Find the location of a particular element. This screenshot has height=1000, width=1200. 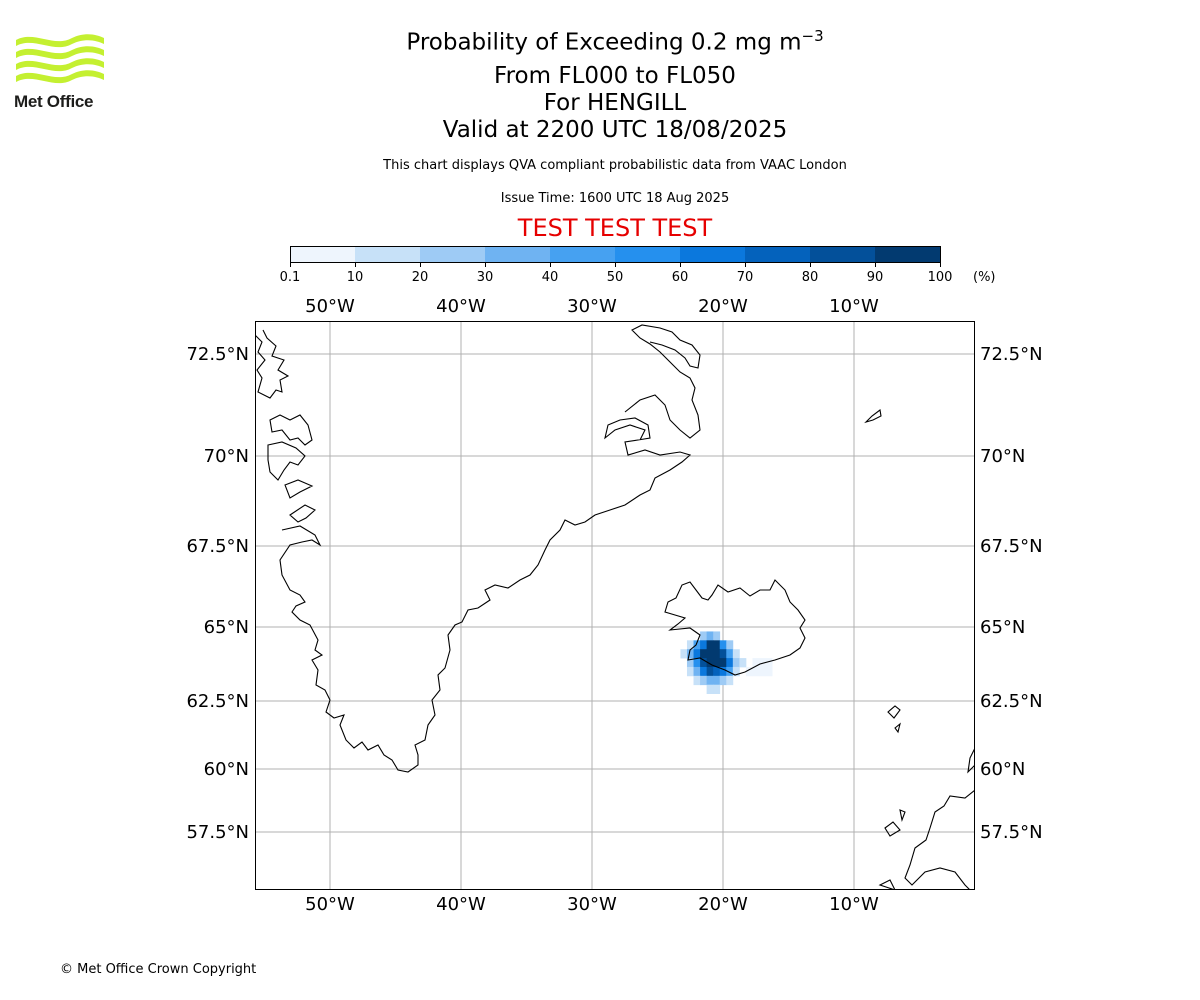

colorbar-tick-label: 90 is located at coordinates (875, 277).